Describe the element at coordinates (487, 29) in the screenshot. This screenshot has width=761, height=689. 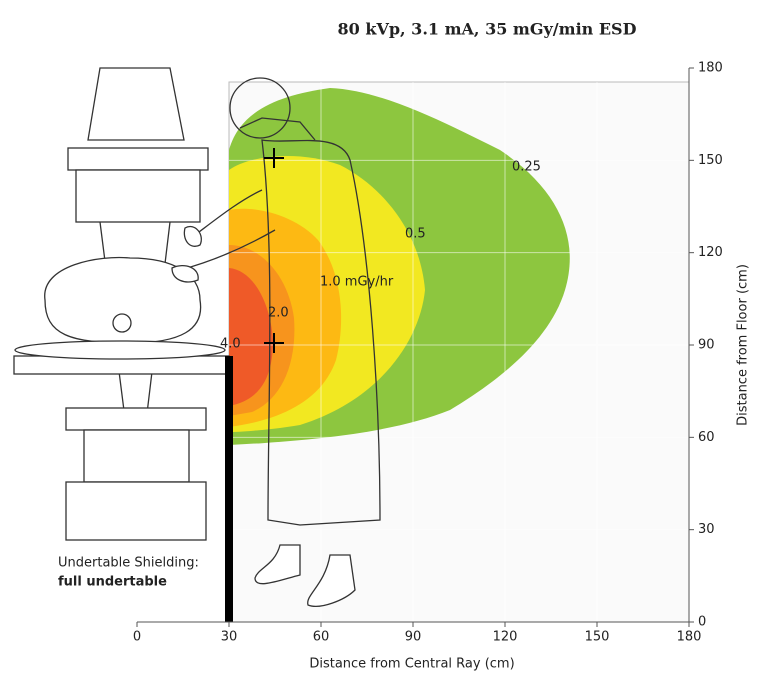
I see `chart-title: 80 kVp, 3.1 mA, 35 mGy/min ESD` at that location.